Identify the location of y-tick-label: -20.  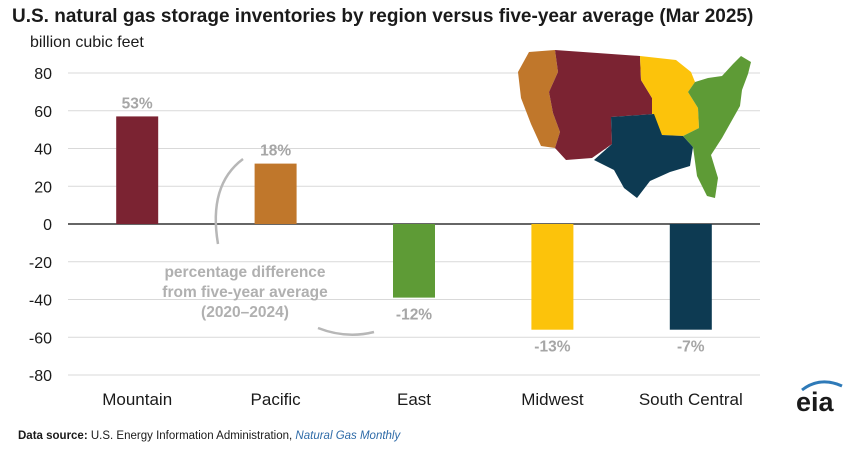
(40, 263).